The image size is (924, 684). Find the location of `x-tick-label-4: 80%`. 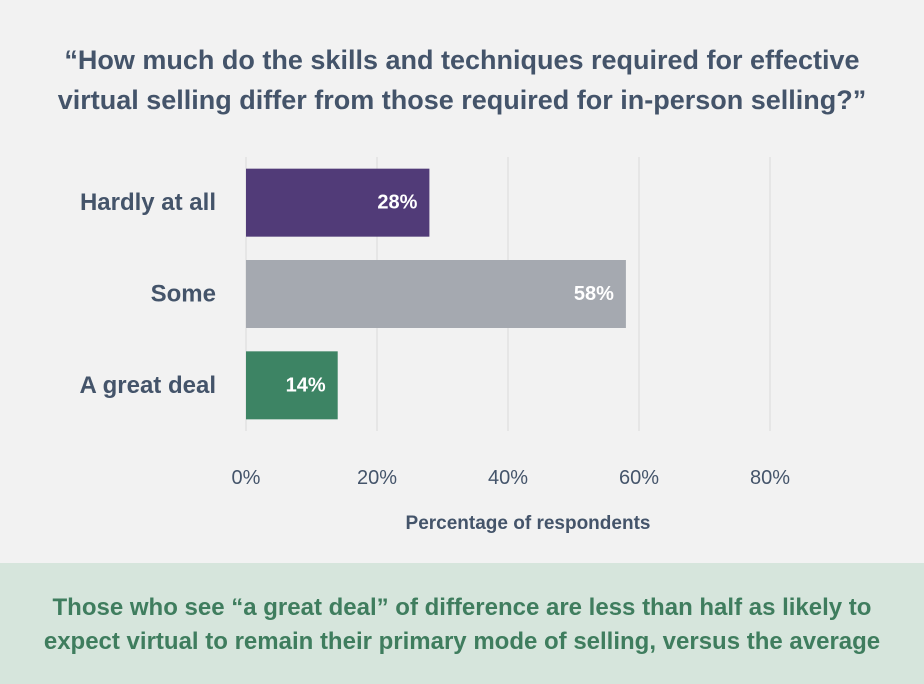

x-tick-label-4: 80% is located at coordinates (770, 478).